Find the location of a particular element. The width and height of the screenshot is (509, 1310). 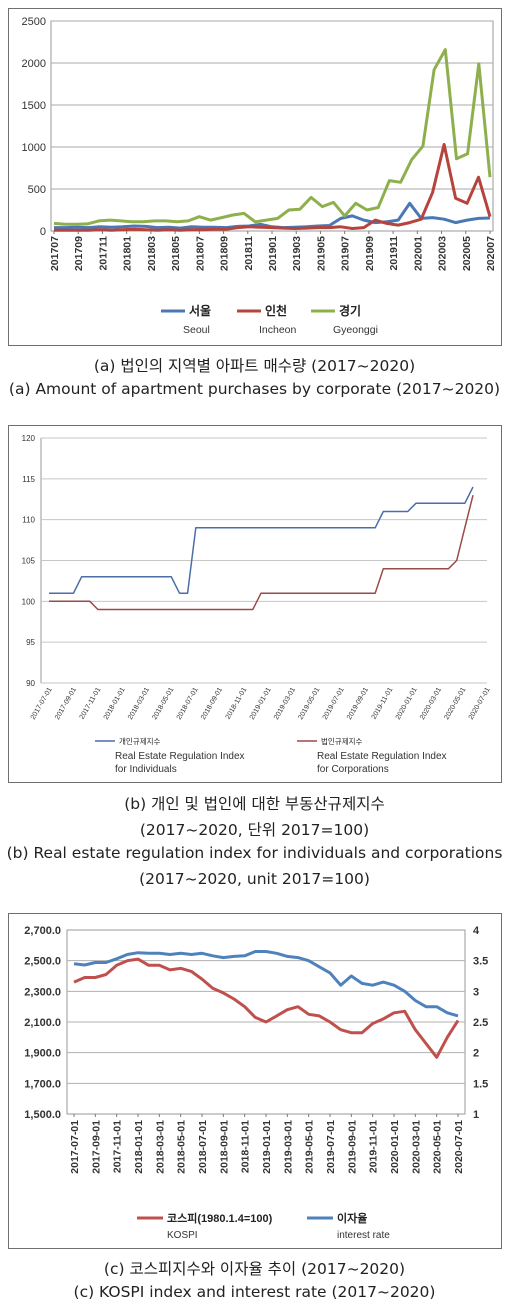

x-tick-label-c: 2018-01-01 is located at coordinates (139, 1147).